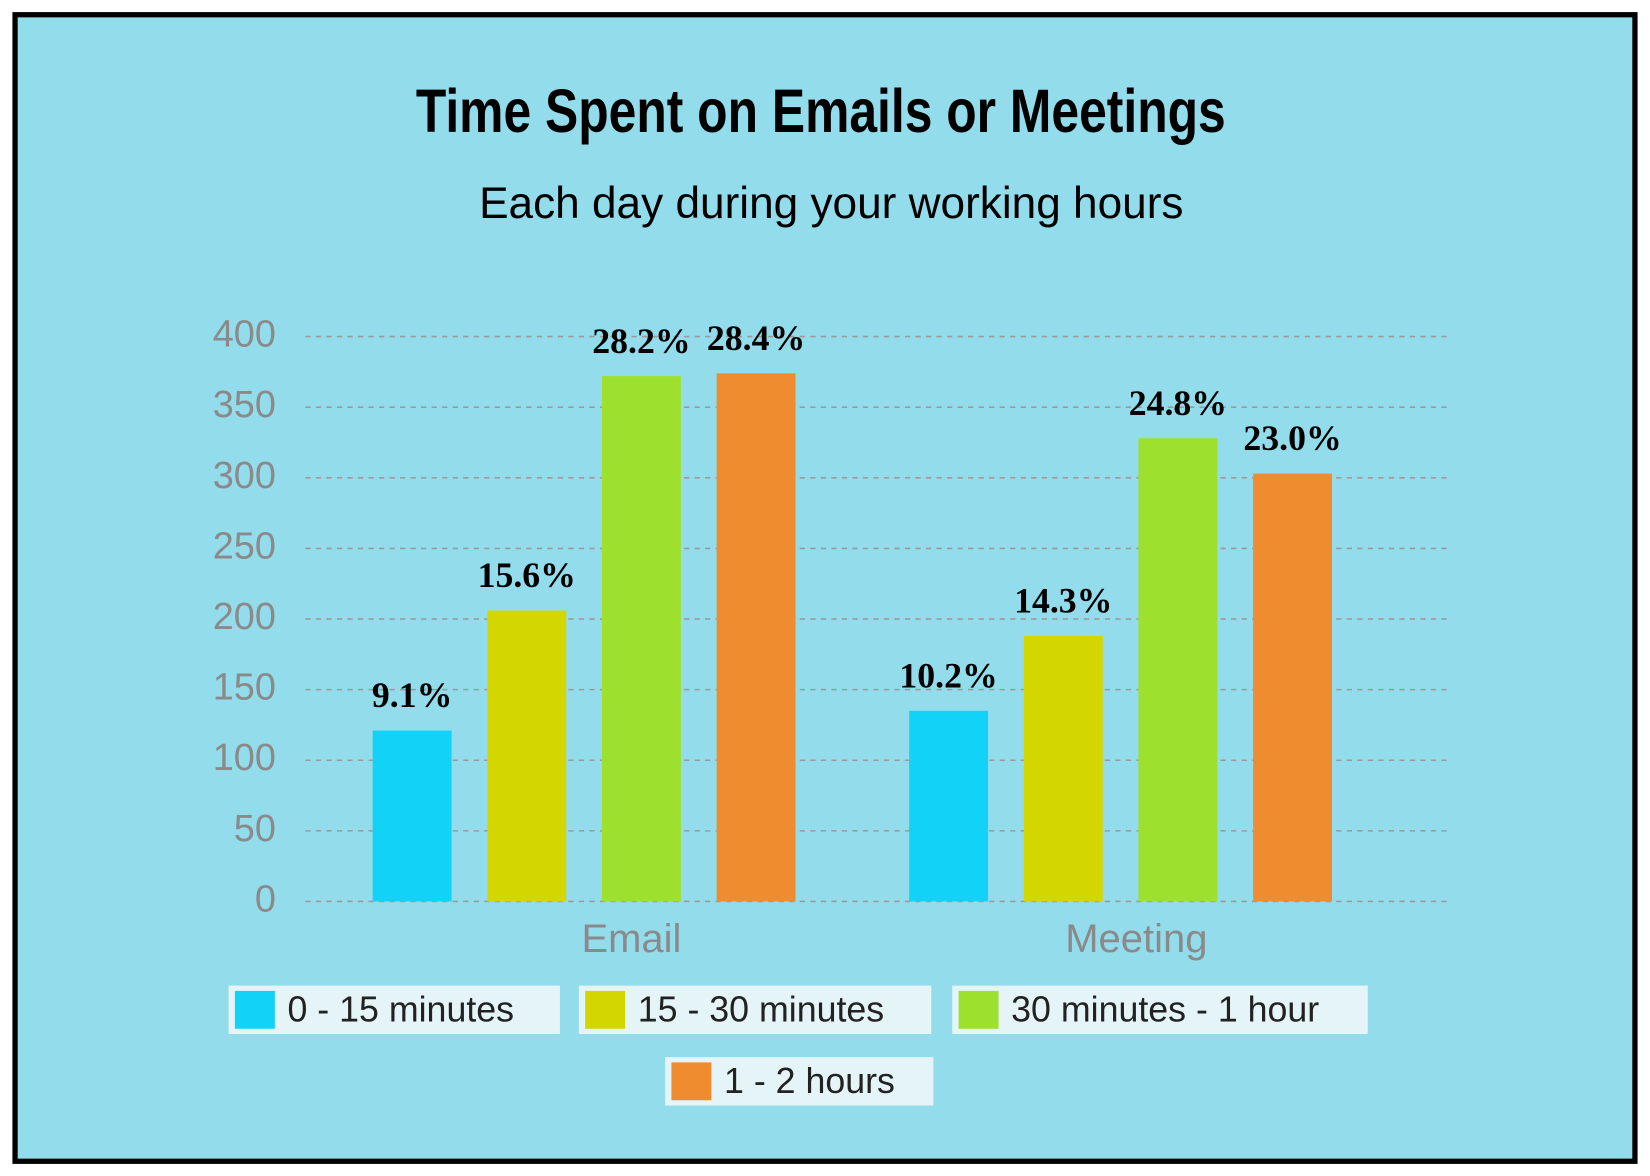 This screenshot has height=1176, width=1650. I want to click on y-tick-label: 250, so click(244, 546).